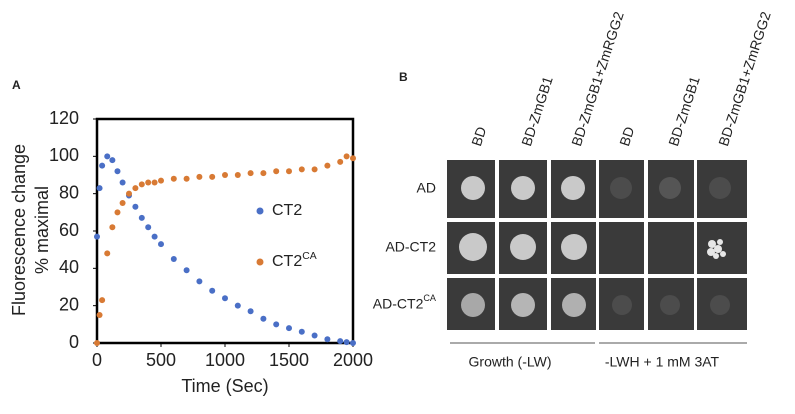 This screenshot has width=795, height=414. What do you see at coordinates (69, 304) in the screenshot?
I see `y-tick-label: 20` at bounding box center [69, 304].